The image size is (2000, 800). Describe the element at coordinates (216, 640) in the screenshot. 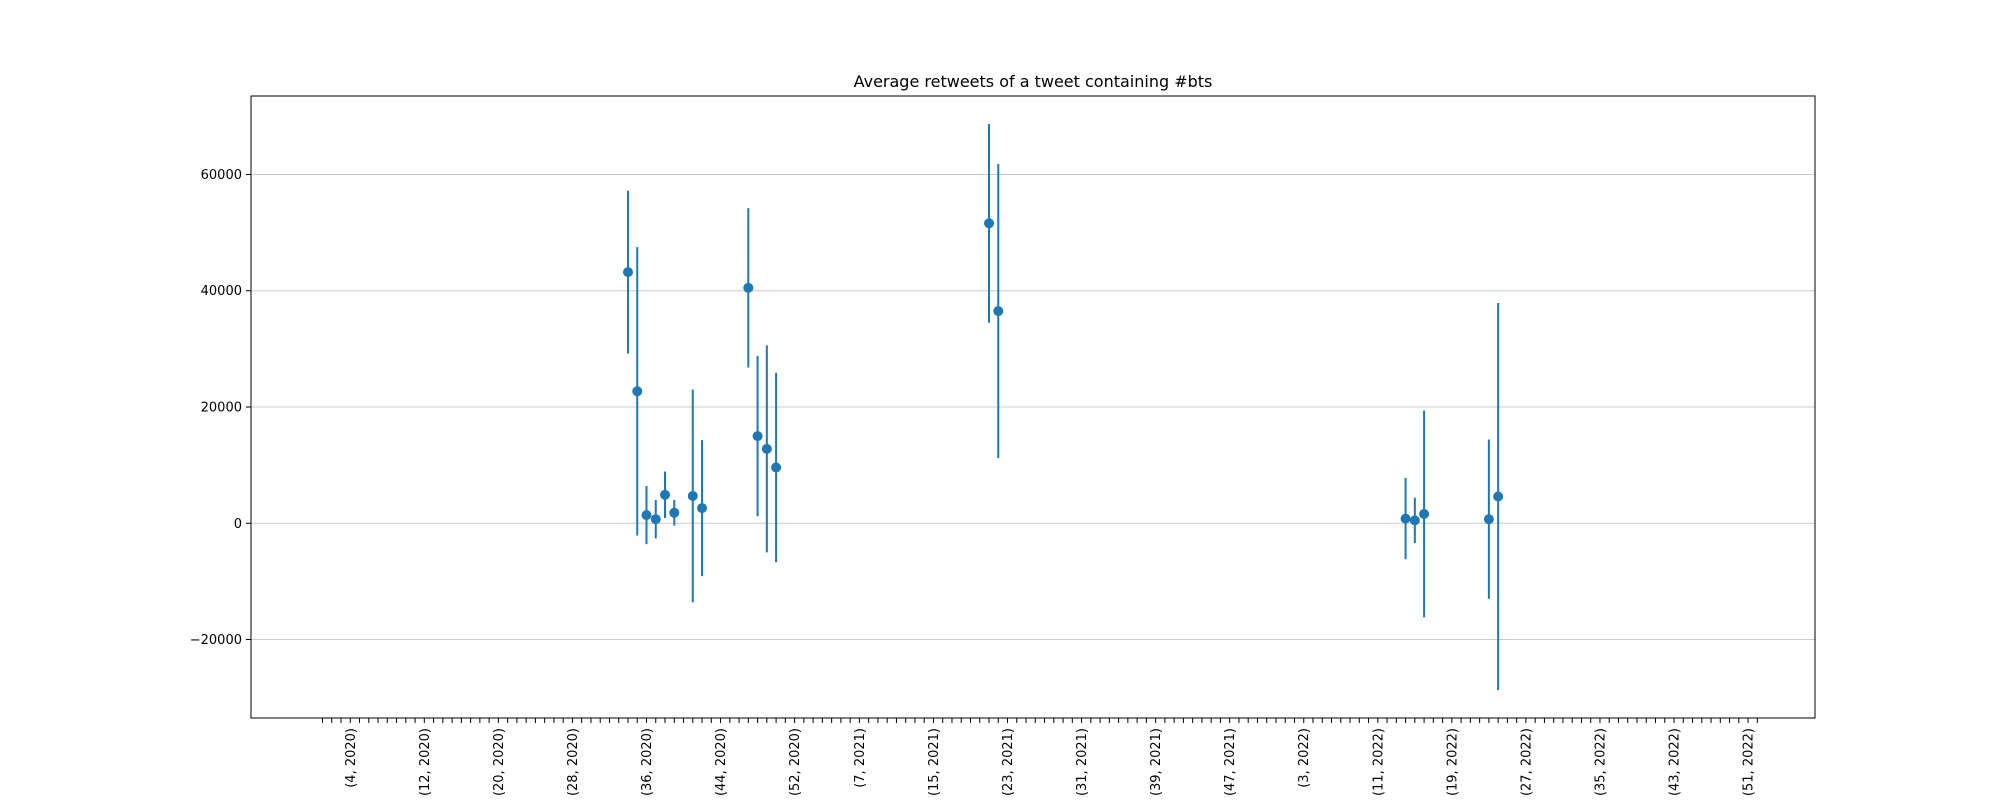

I see `y-tick-label: −20000` at that location.